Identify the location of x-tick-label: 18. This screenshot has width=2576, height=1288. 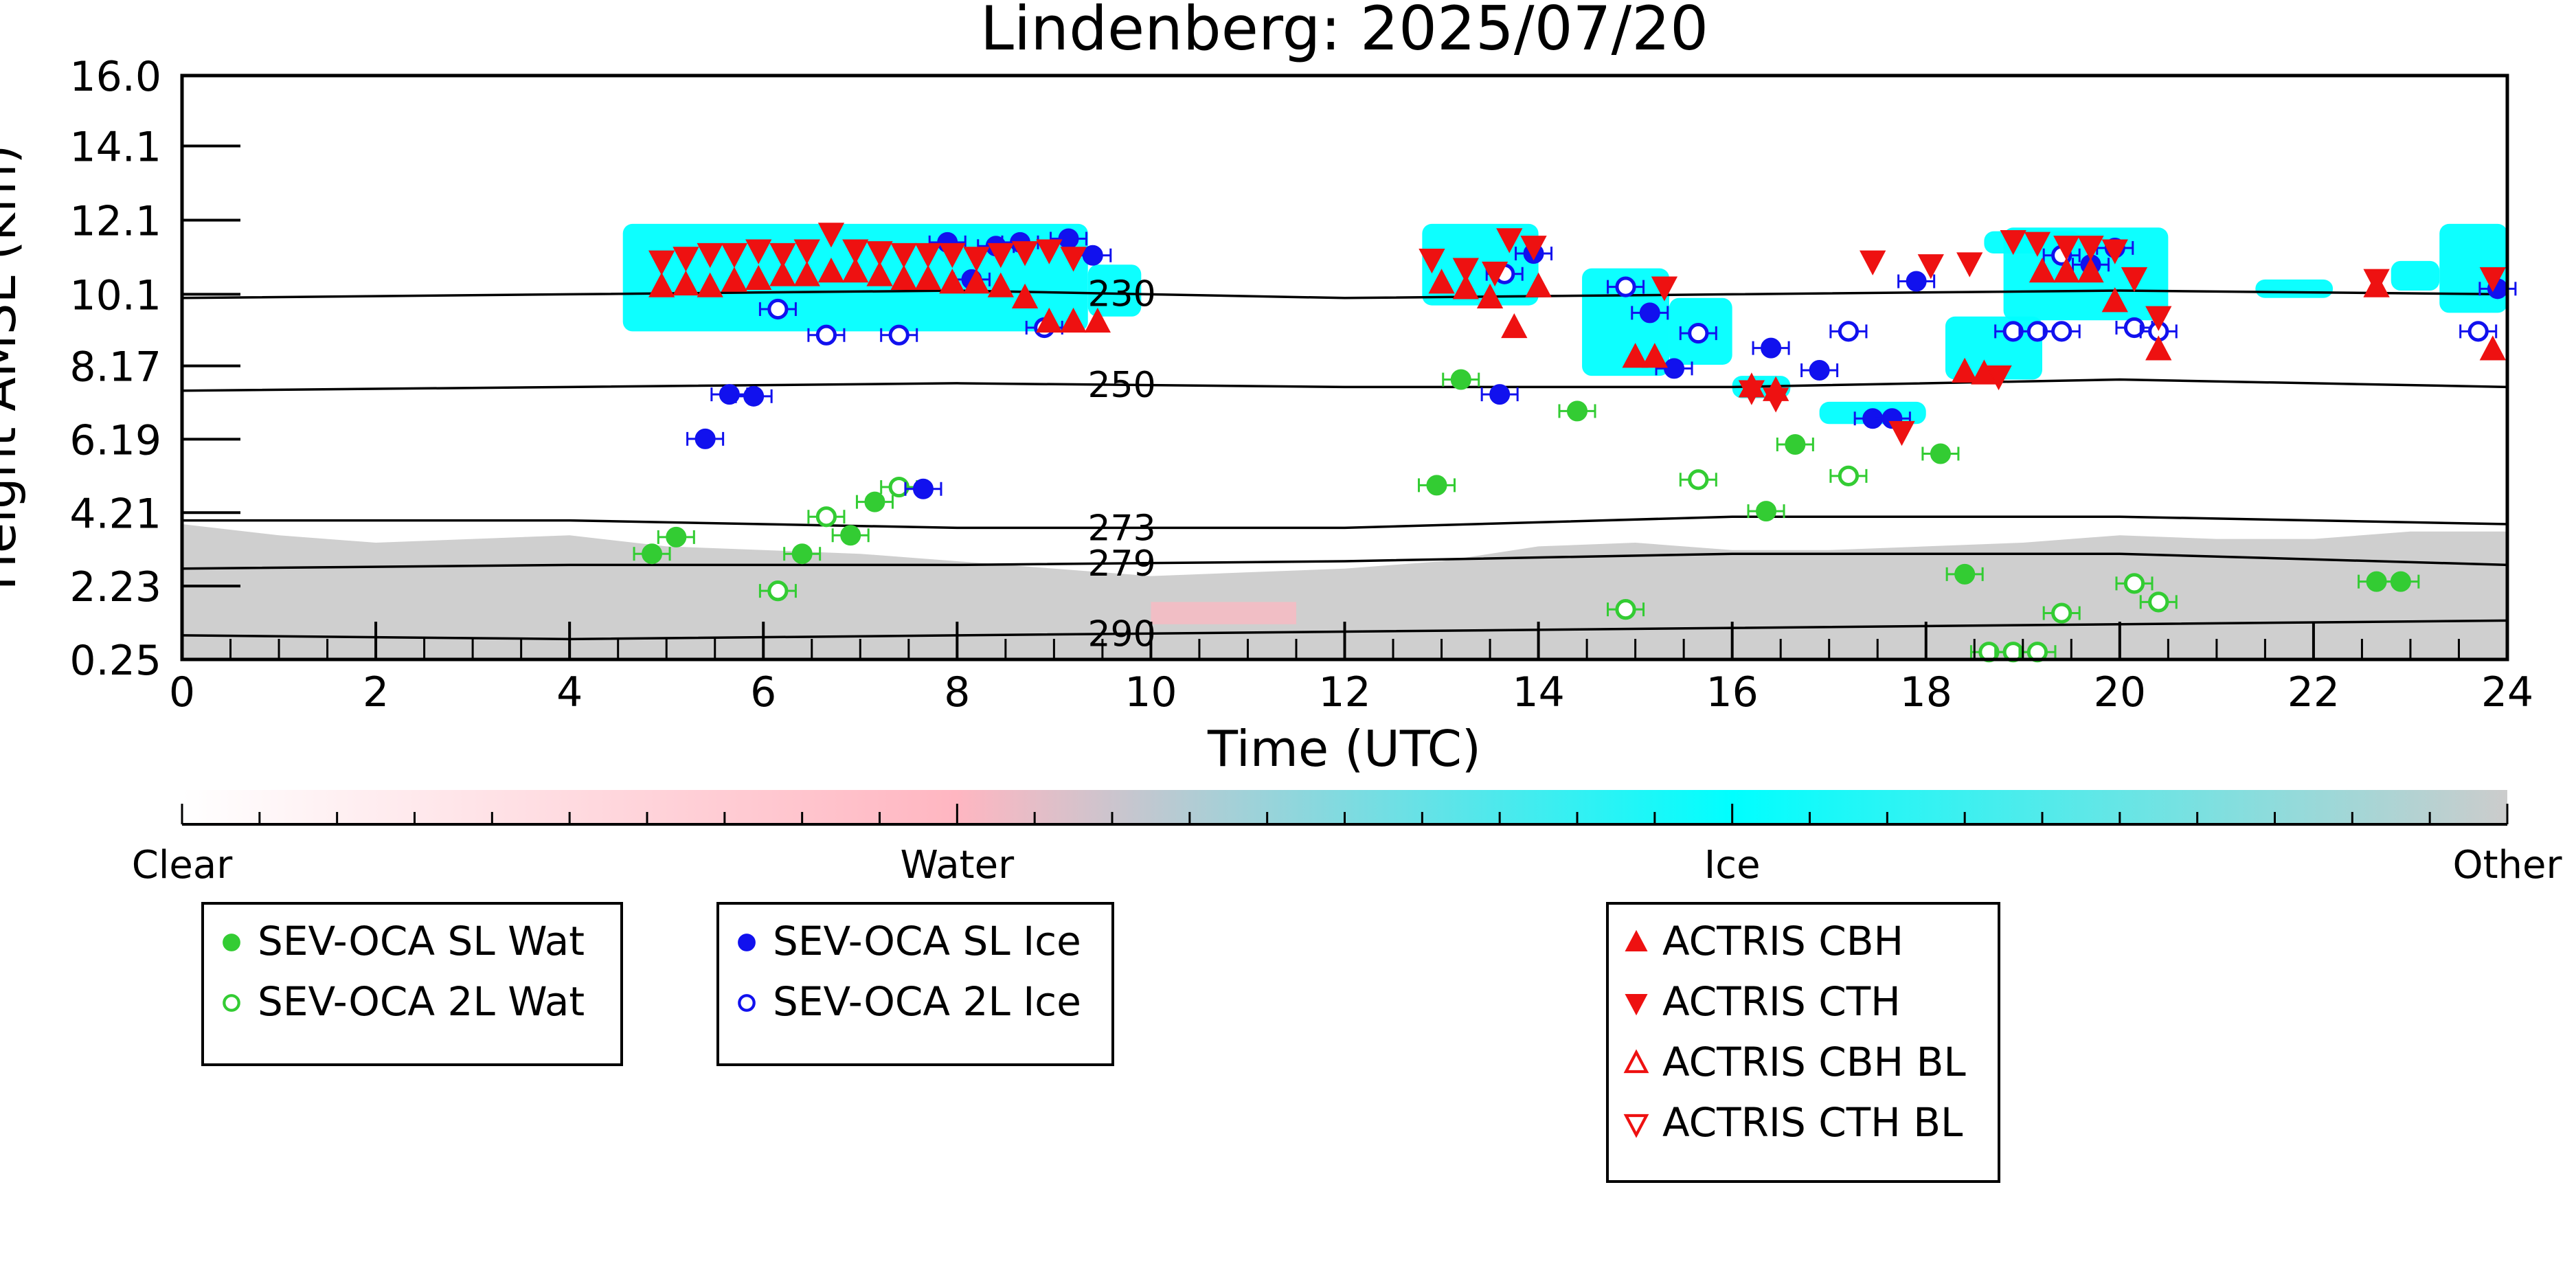
(1926, 692).